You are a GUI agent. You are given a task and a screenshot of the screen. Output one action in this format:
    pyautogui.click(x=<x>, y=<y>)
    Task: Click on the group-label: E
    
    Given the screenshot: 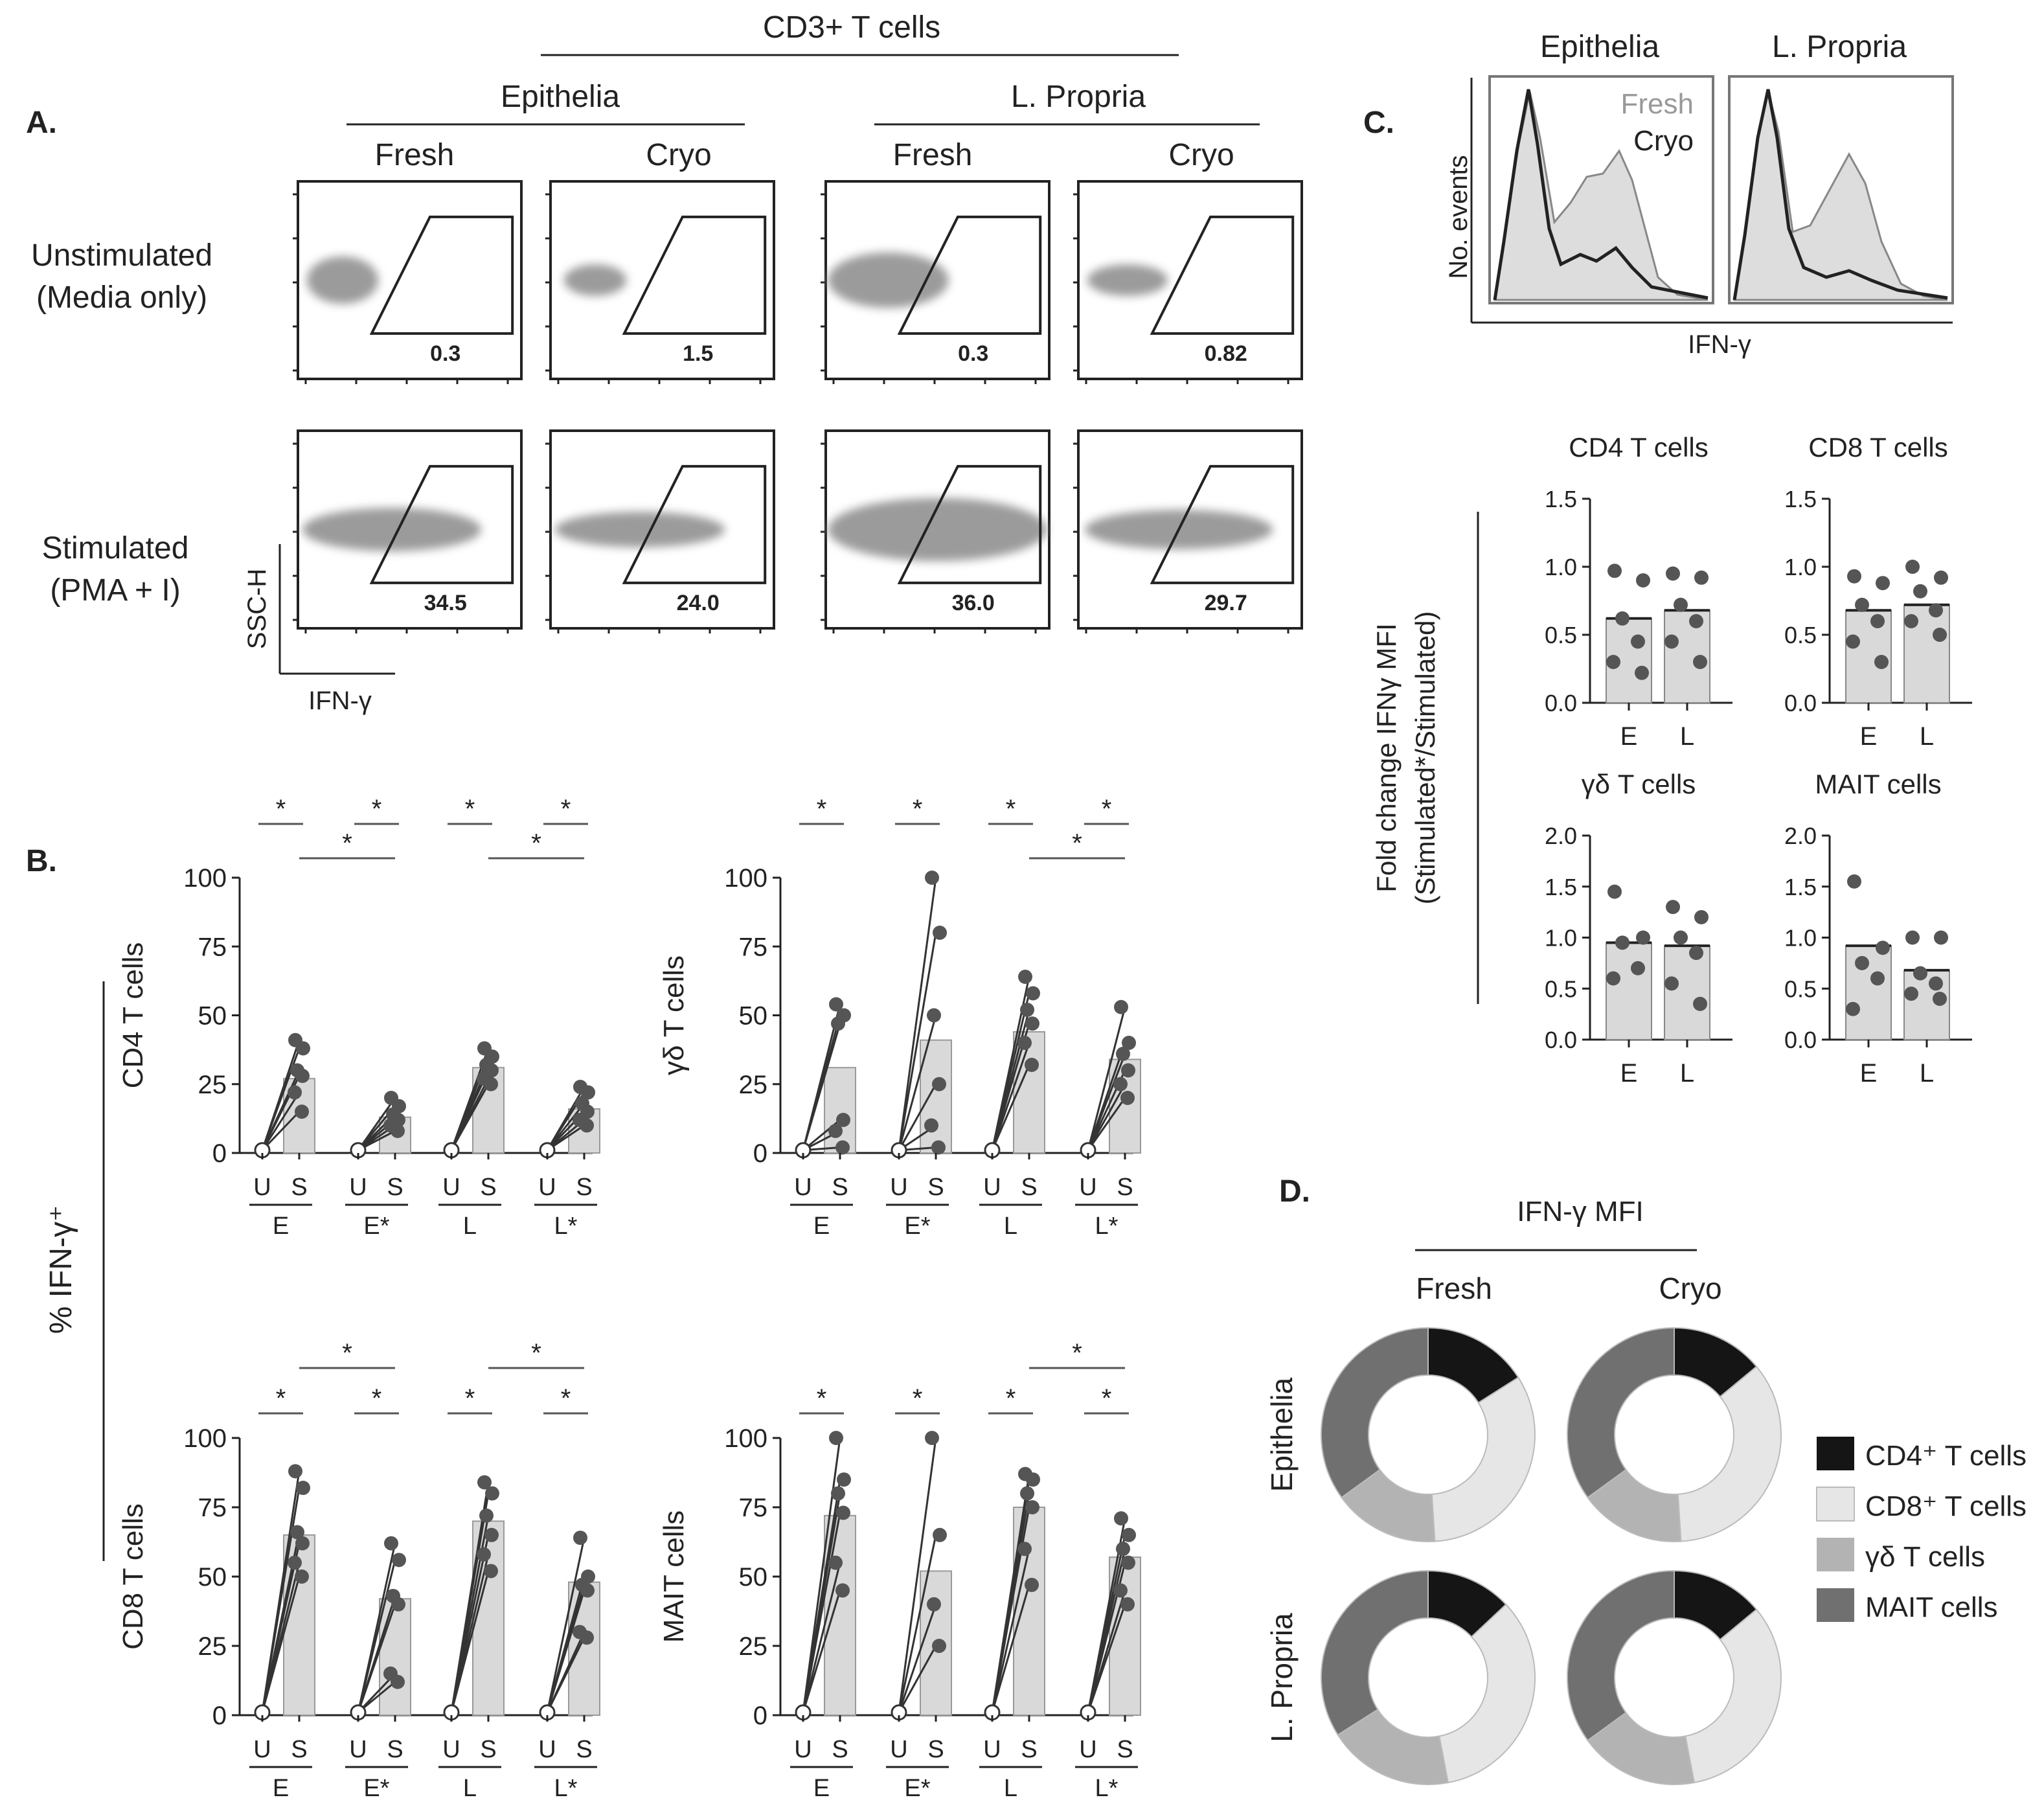 What is the action you would take?
    pyautogui.click(x=821, y=1226)
    